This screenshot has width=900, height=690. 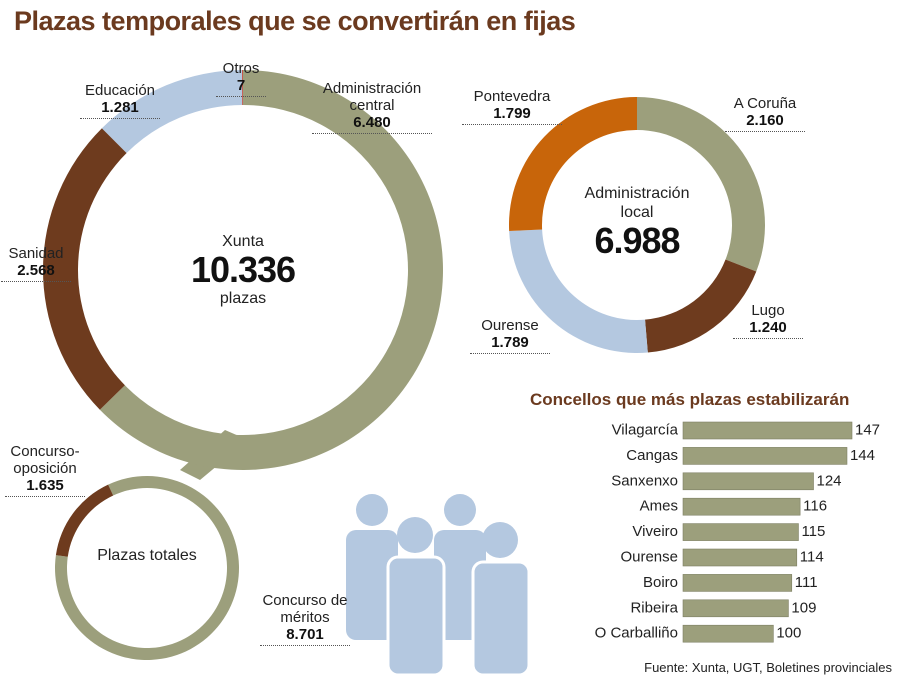 I want to click on segment-name: Otros, so click(x=241, y=68).